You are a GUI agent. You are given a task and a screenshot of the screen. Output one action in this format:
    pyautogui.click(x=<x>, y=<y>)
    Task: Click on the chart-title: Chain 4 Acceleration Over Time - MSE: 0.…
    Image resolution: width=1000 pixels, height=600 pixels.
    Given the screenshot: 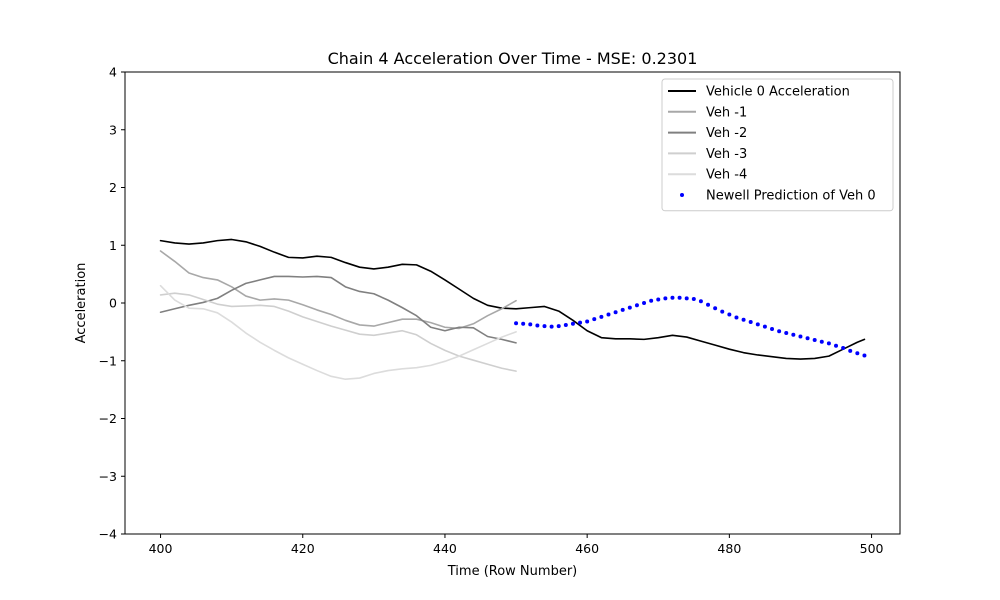 What is the action you would take?
    pyautogui.click(x=513, y=58)
    